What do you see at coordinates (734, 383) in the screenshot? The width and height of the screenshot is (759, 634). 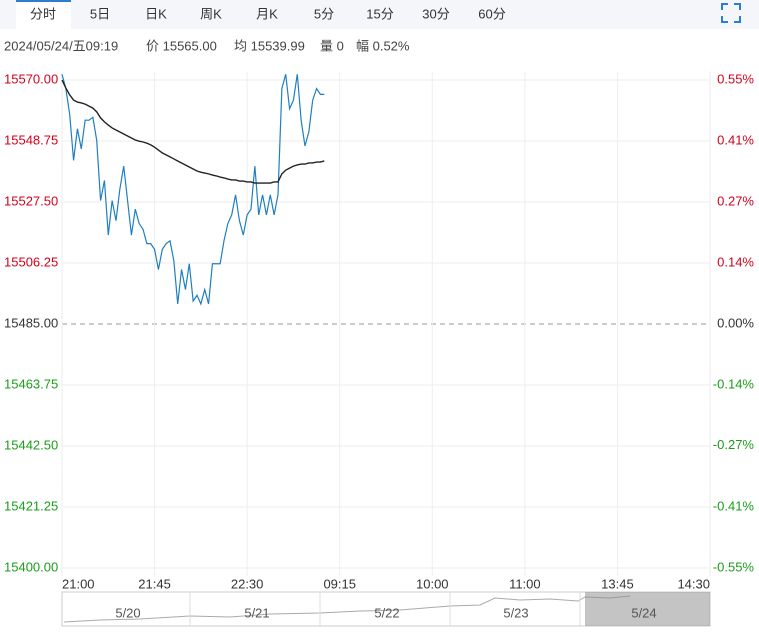 I see `y2-tick-label: -0.14%` at bounding box center [734, 383].